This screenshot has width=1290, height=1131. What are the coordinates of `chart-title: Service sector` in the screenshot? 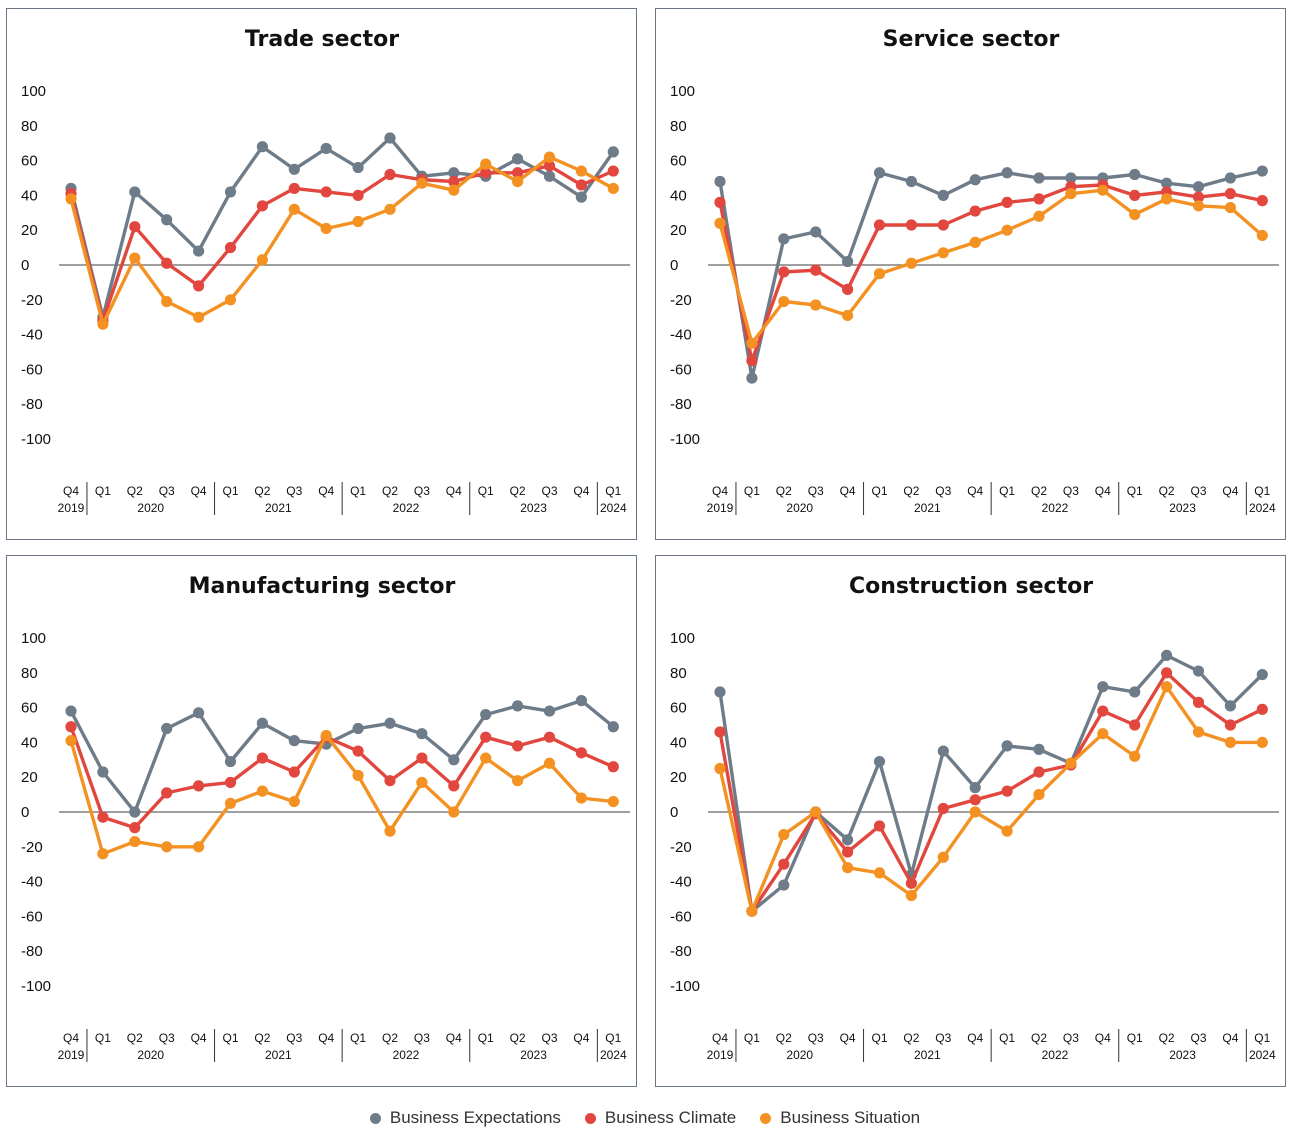 It's located at (971, 39).